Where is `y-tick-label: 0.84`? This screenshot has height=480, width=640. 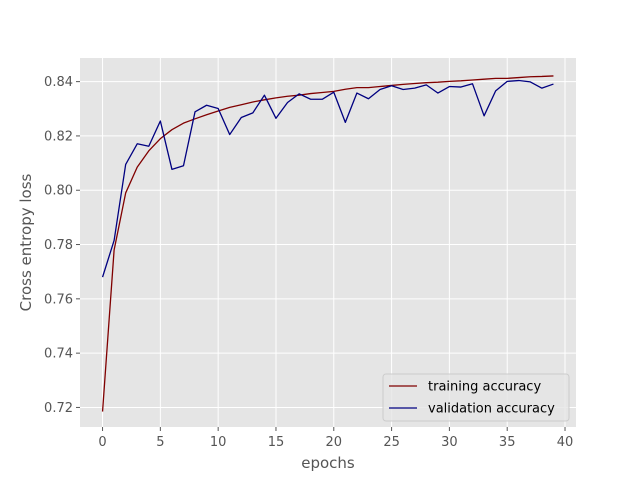
y-tick-label: 0.84 is located at coordinates (58, 82).